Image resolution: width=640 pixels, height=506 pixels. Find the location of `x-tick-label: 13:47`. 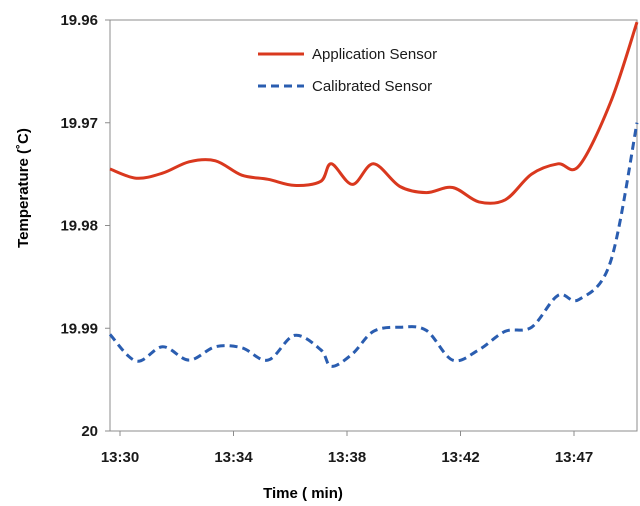

x-tick-label: 13:47 is located at coordinates (574, 457).